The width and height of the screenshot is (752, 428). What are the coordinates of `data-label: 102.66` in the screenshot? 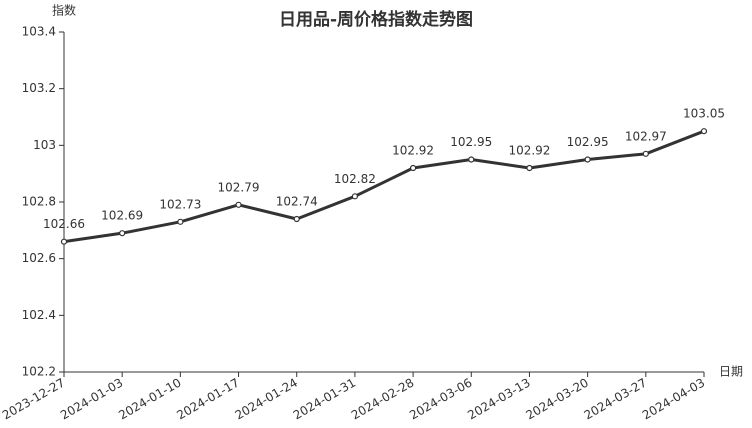 It's located at (64, 224).